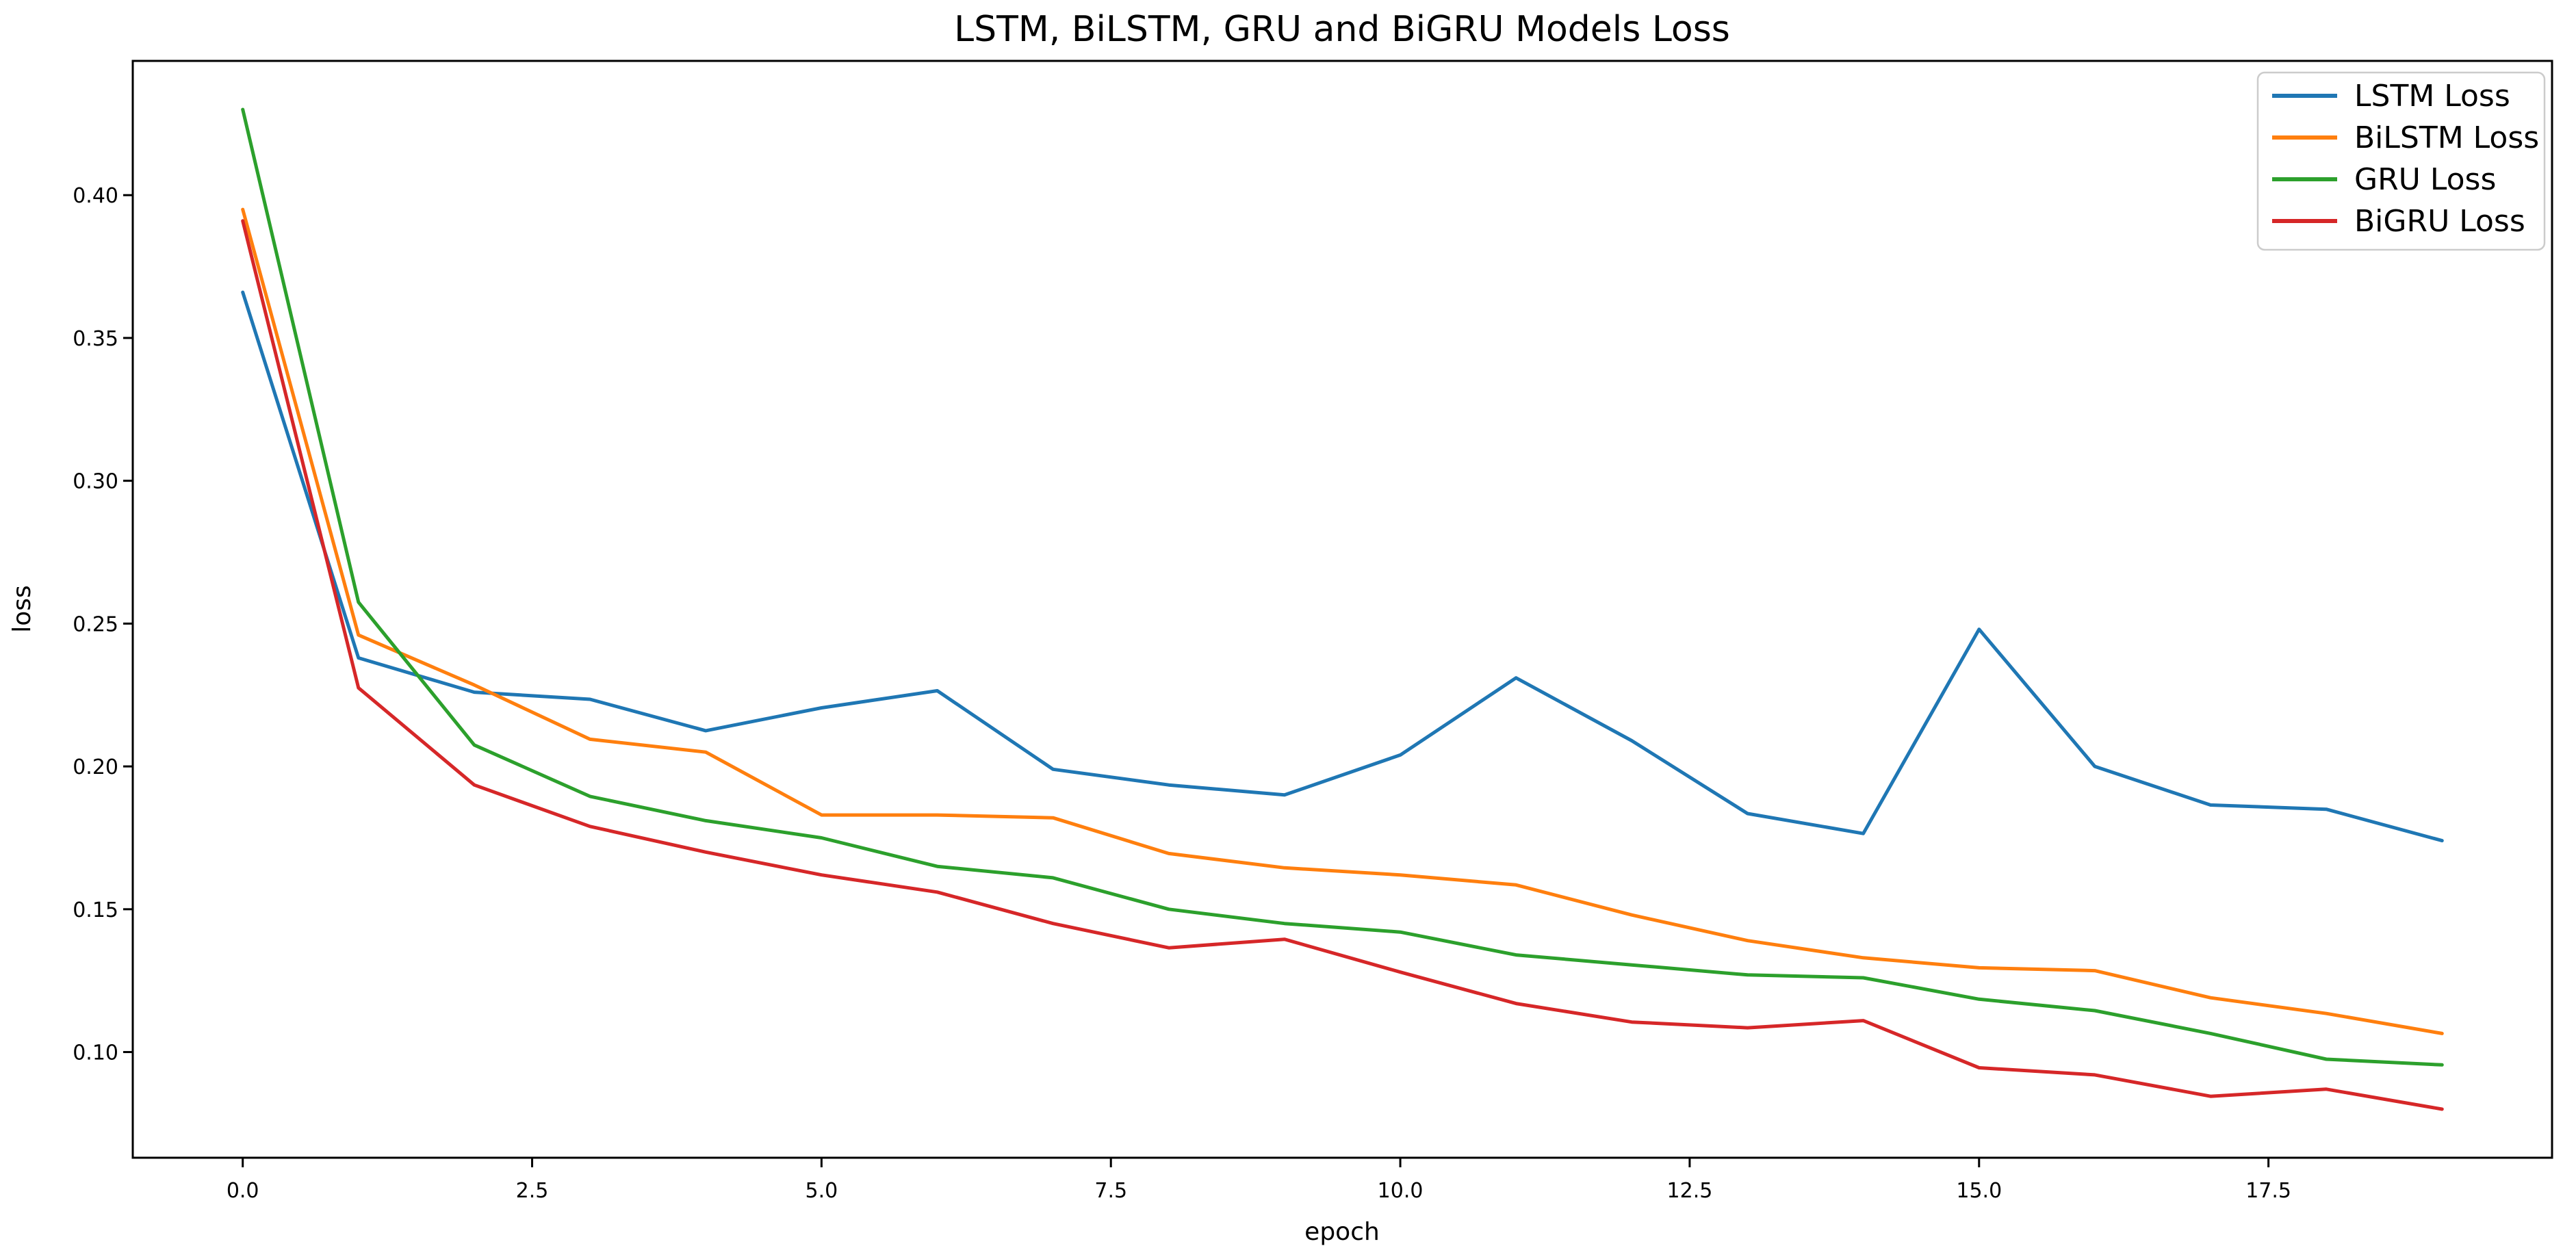 The height and width of the screenshot is (1259, 2576). What do you see at coordinates (2432, 96) in the screenshot?
I see `legend-label: LSTM Loss` at bounding box center [2432, 96].